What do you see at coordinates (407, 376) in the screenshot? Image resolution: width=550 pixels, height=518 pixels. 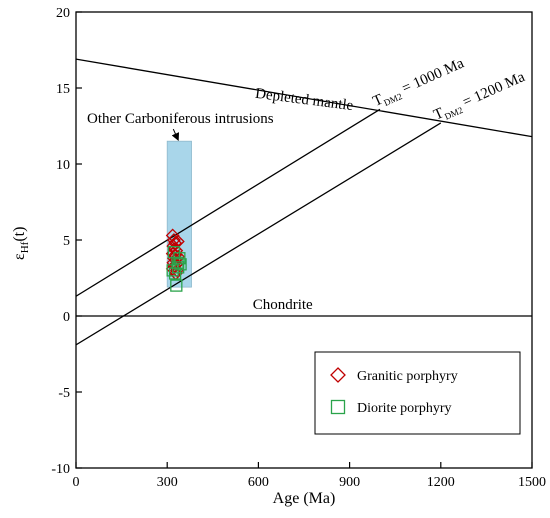 I see `legend-label: Granitic porphyry` at bounding box center [407, 376].